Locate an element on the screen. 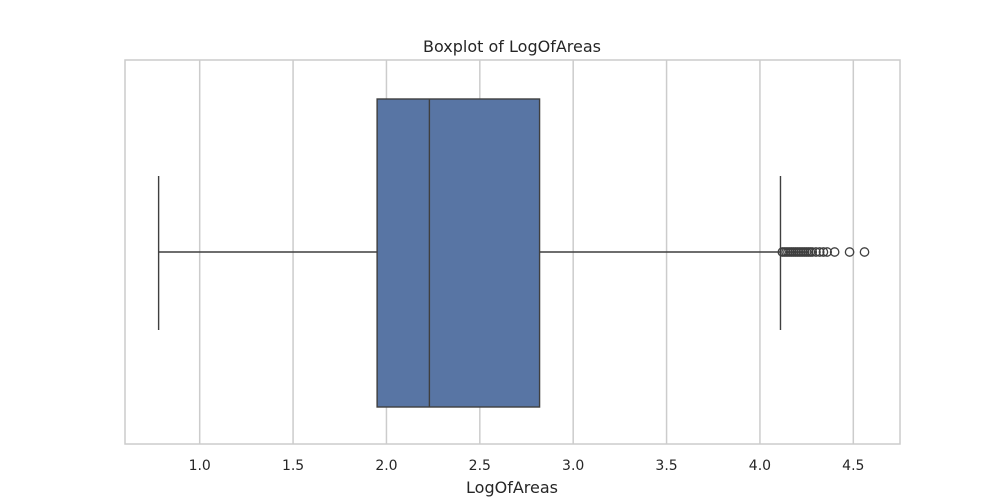 This screenshot has height=500, width=1000. chart-title: Boxplot of LogOfAreas is located at coordinates (512, 46).